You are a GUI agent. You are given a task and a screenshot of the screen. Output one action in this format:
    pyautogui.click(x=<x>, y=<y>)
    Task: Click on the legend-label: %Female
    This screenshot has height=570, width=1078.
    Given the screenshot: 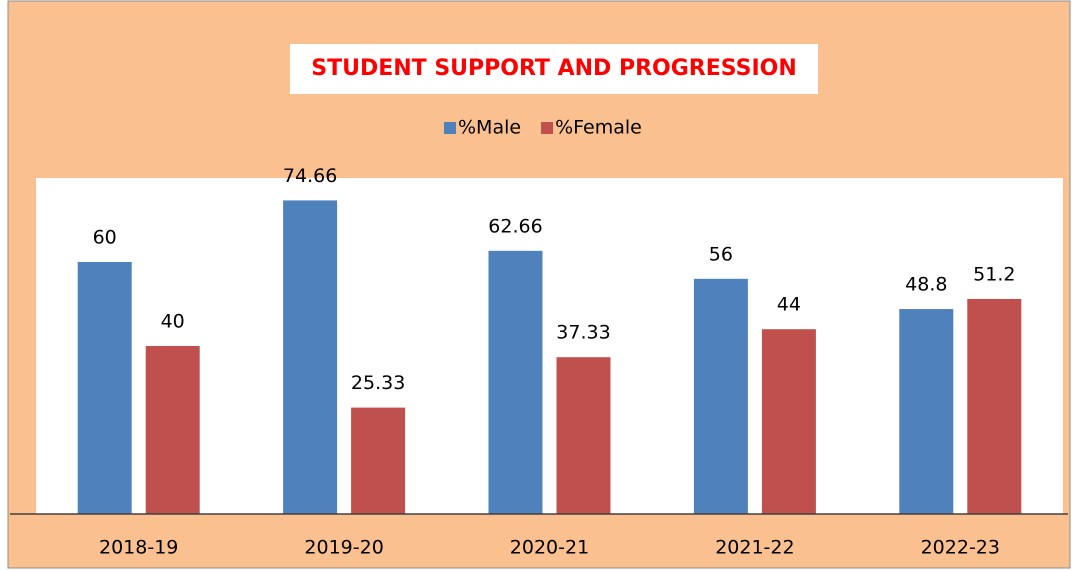 What is the action you would take?
    pyautogui.click(x=598, y=128)
    